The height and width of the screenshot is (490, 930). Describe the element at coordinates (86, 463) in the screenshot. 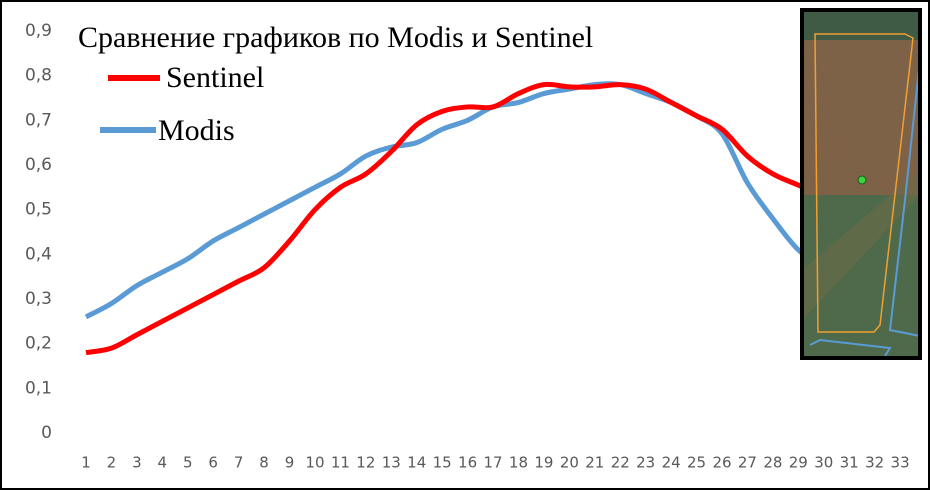

I see `x-tick-label: 1` at that location.